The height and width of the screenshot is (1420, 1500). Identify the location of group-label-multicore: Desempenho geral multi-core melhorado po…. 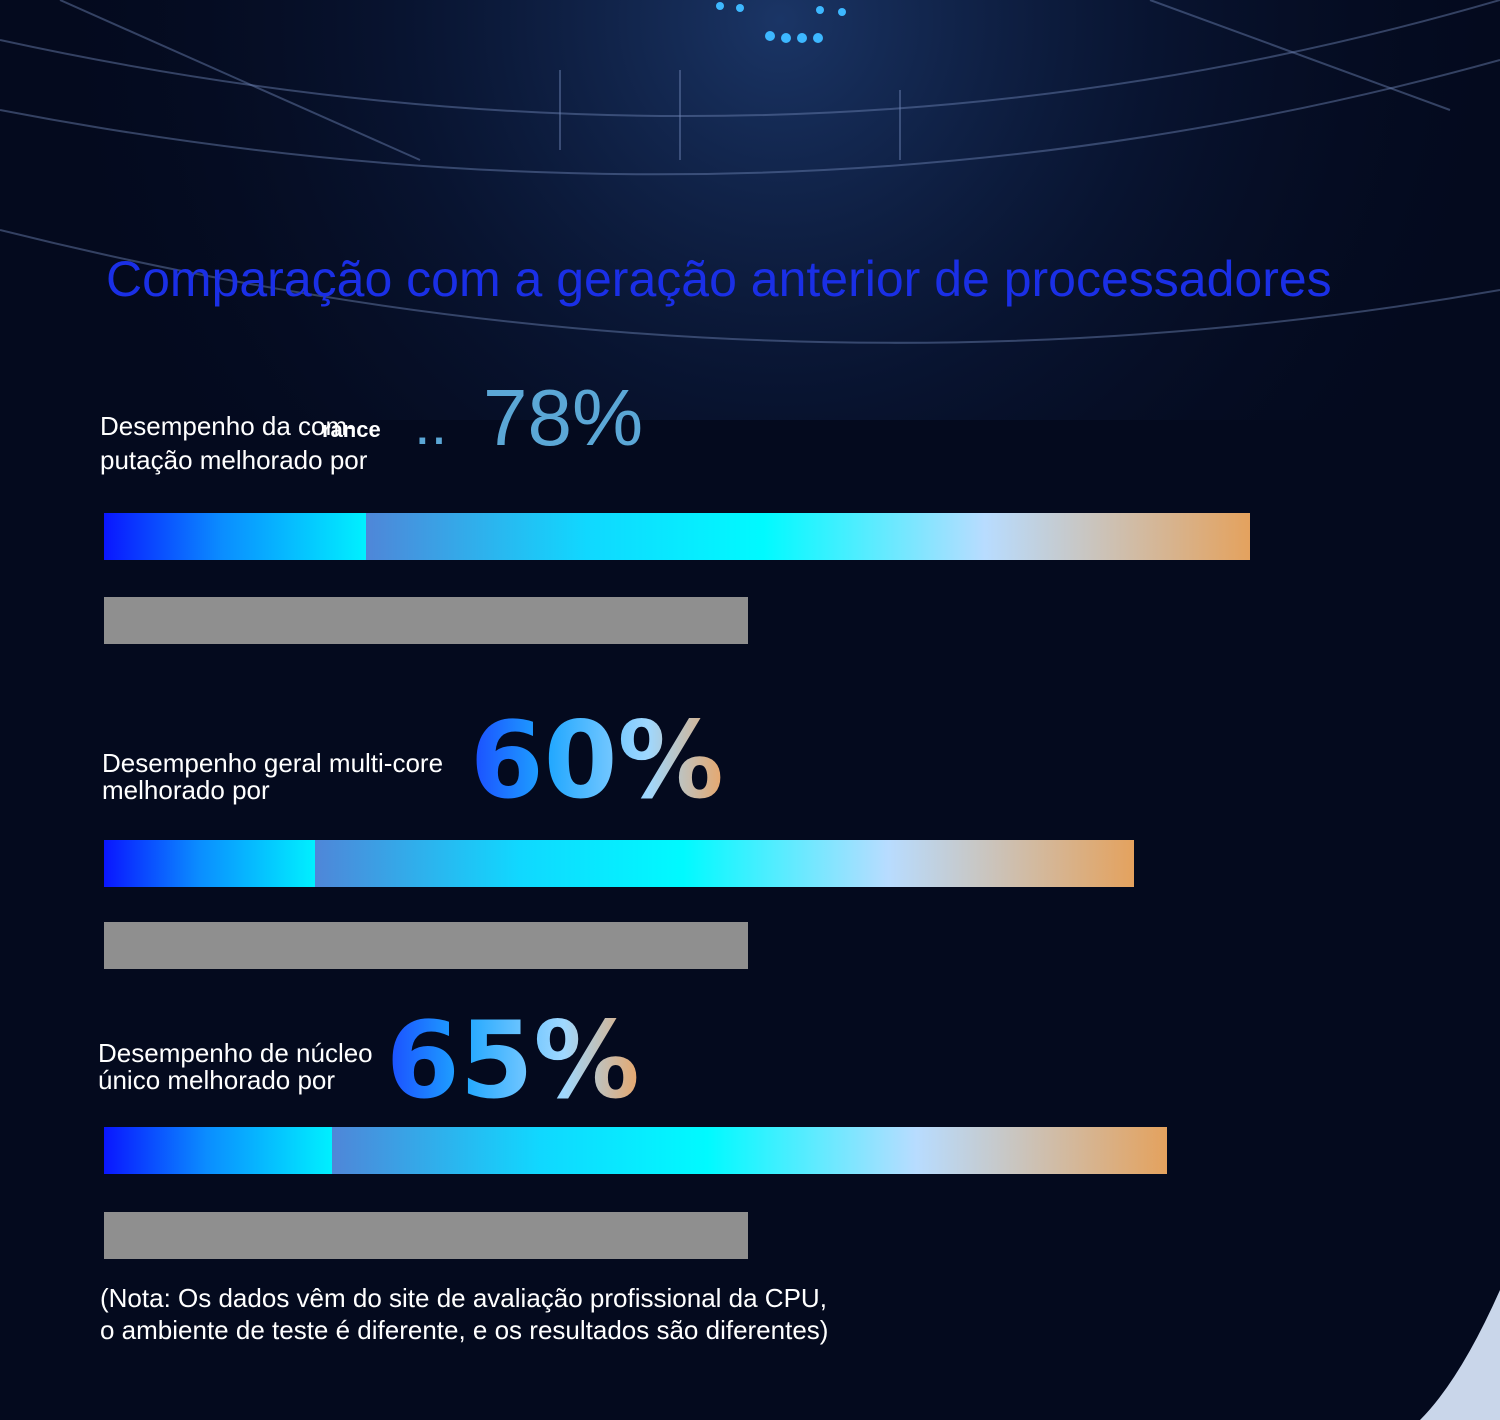
(273, 777).